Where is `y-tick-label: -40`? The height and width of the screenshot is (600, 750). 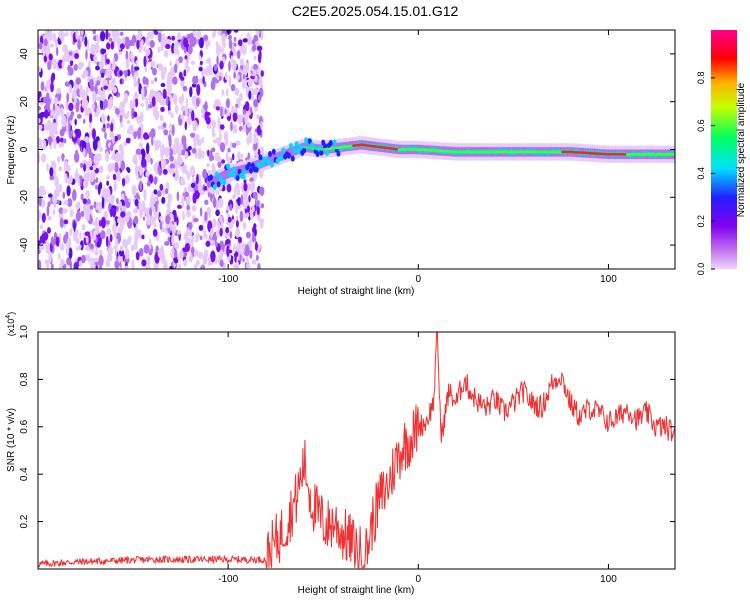
y-tick-label: -40 is located at coordinates (24, 244).